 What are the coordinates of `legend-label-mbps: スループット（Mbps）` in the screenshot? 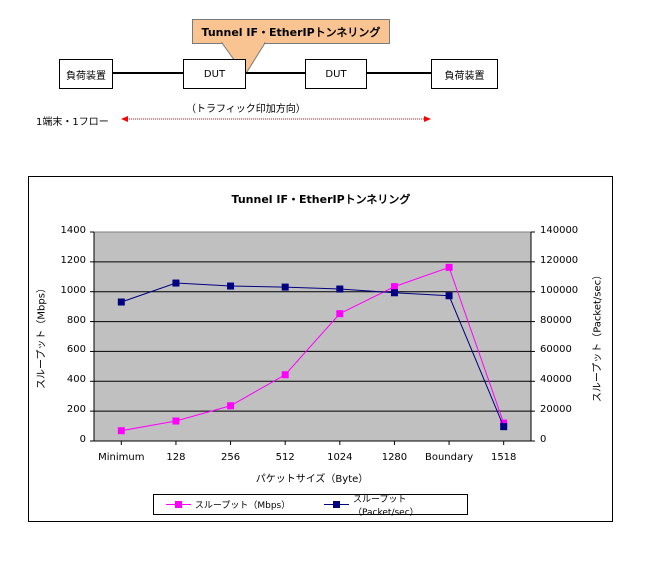 It's located at (242, 506).